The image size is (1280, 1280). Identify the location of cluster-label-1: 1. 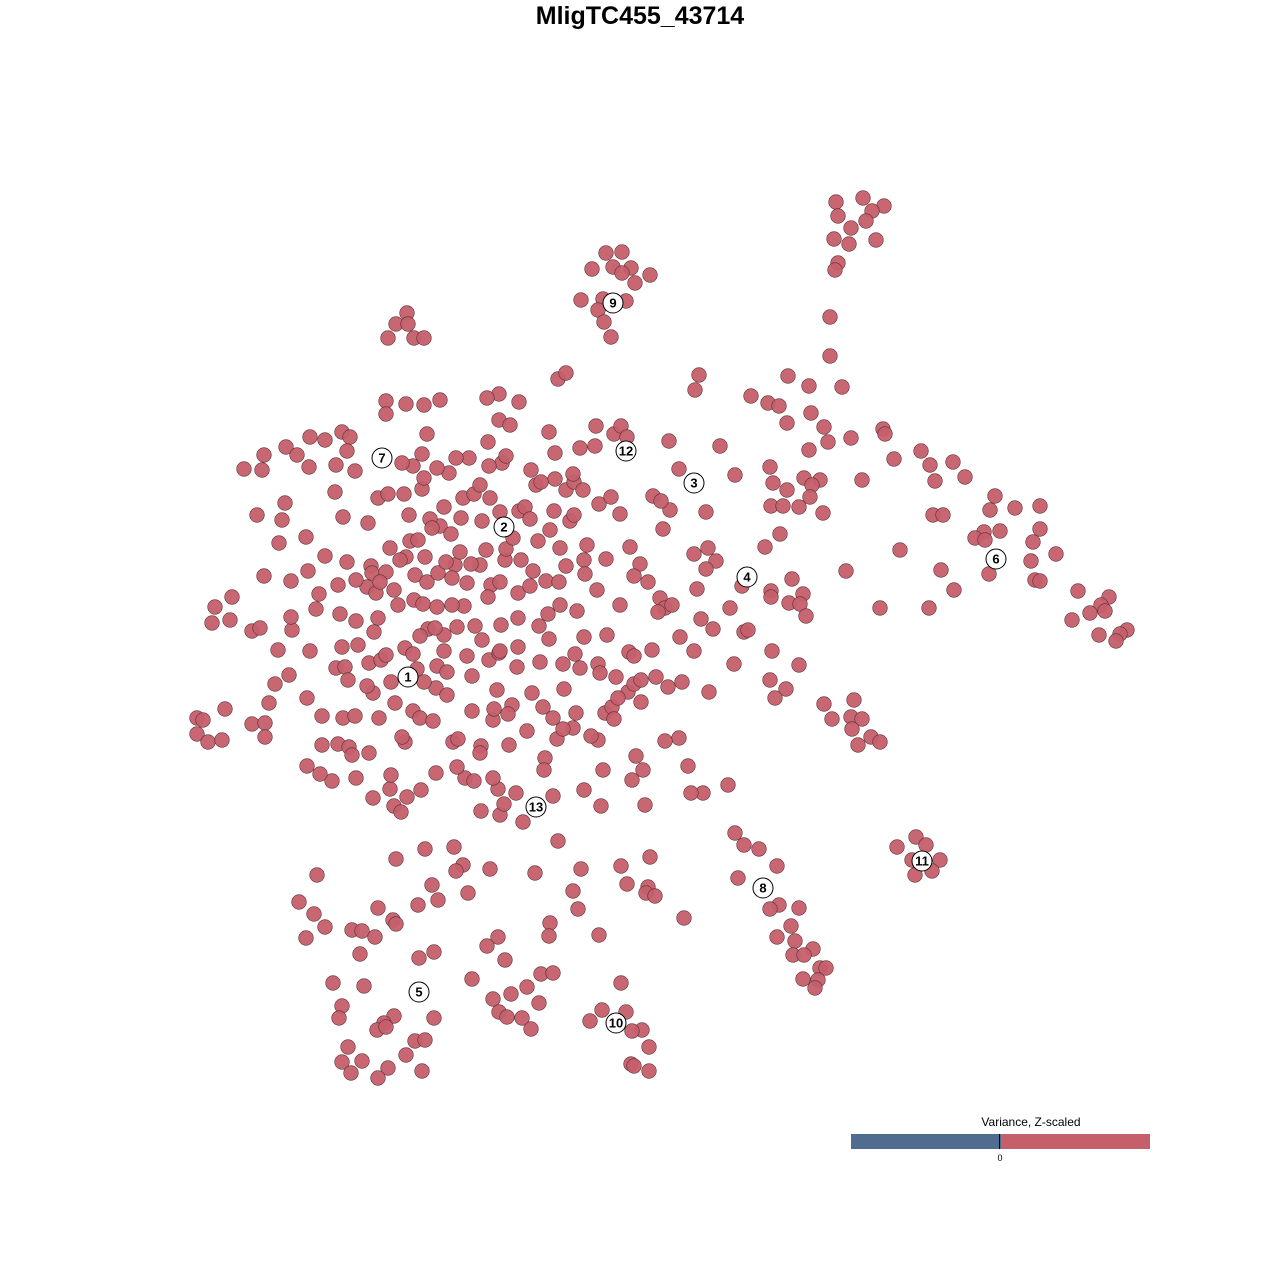
(408, 677).